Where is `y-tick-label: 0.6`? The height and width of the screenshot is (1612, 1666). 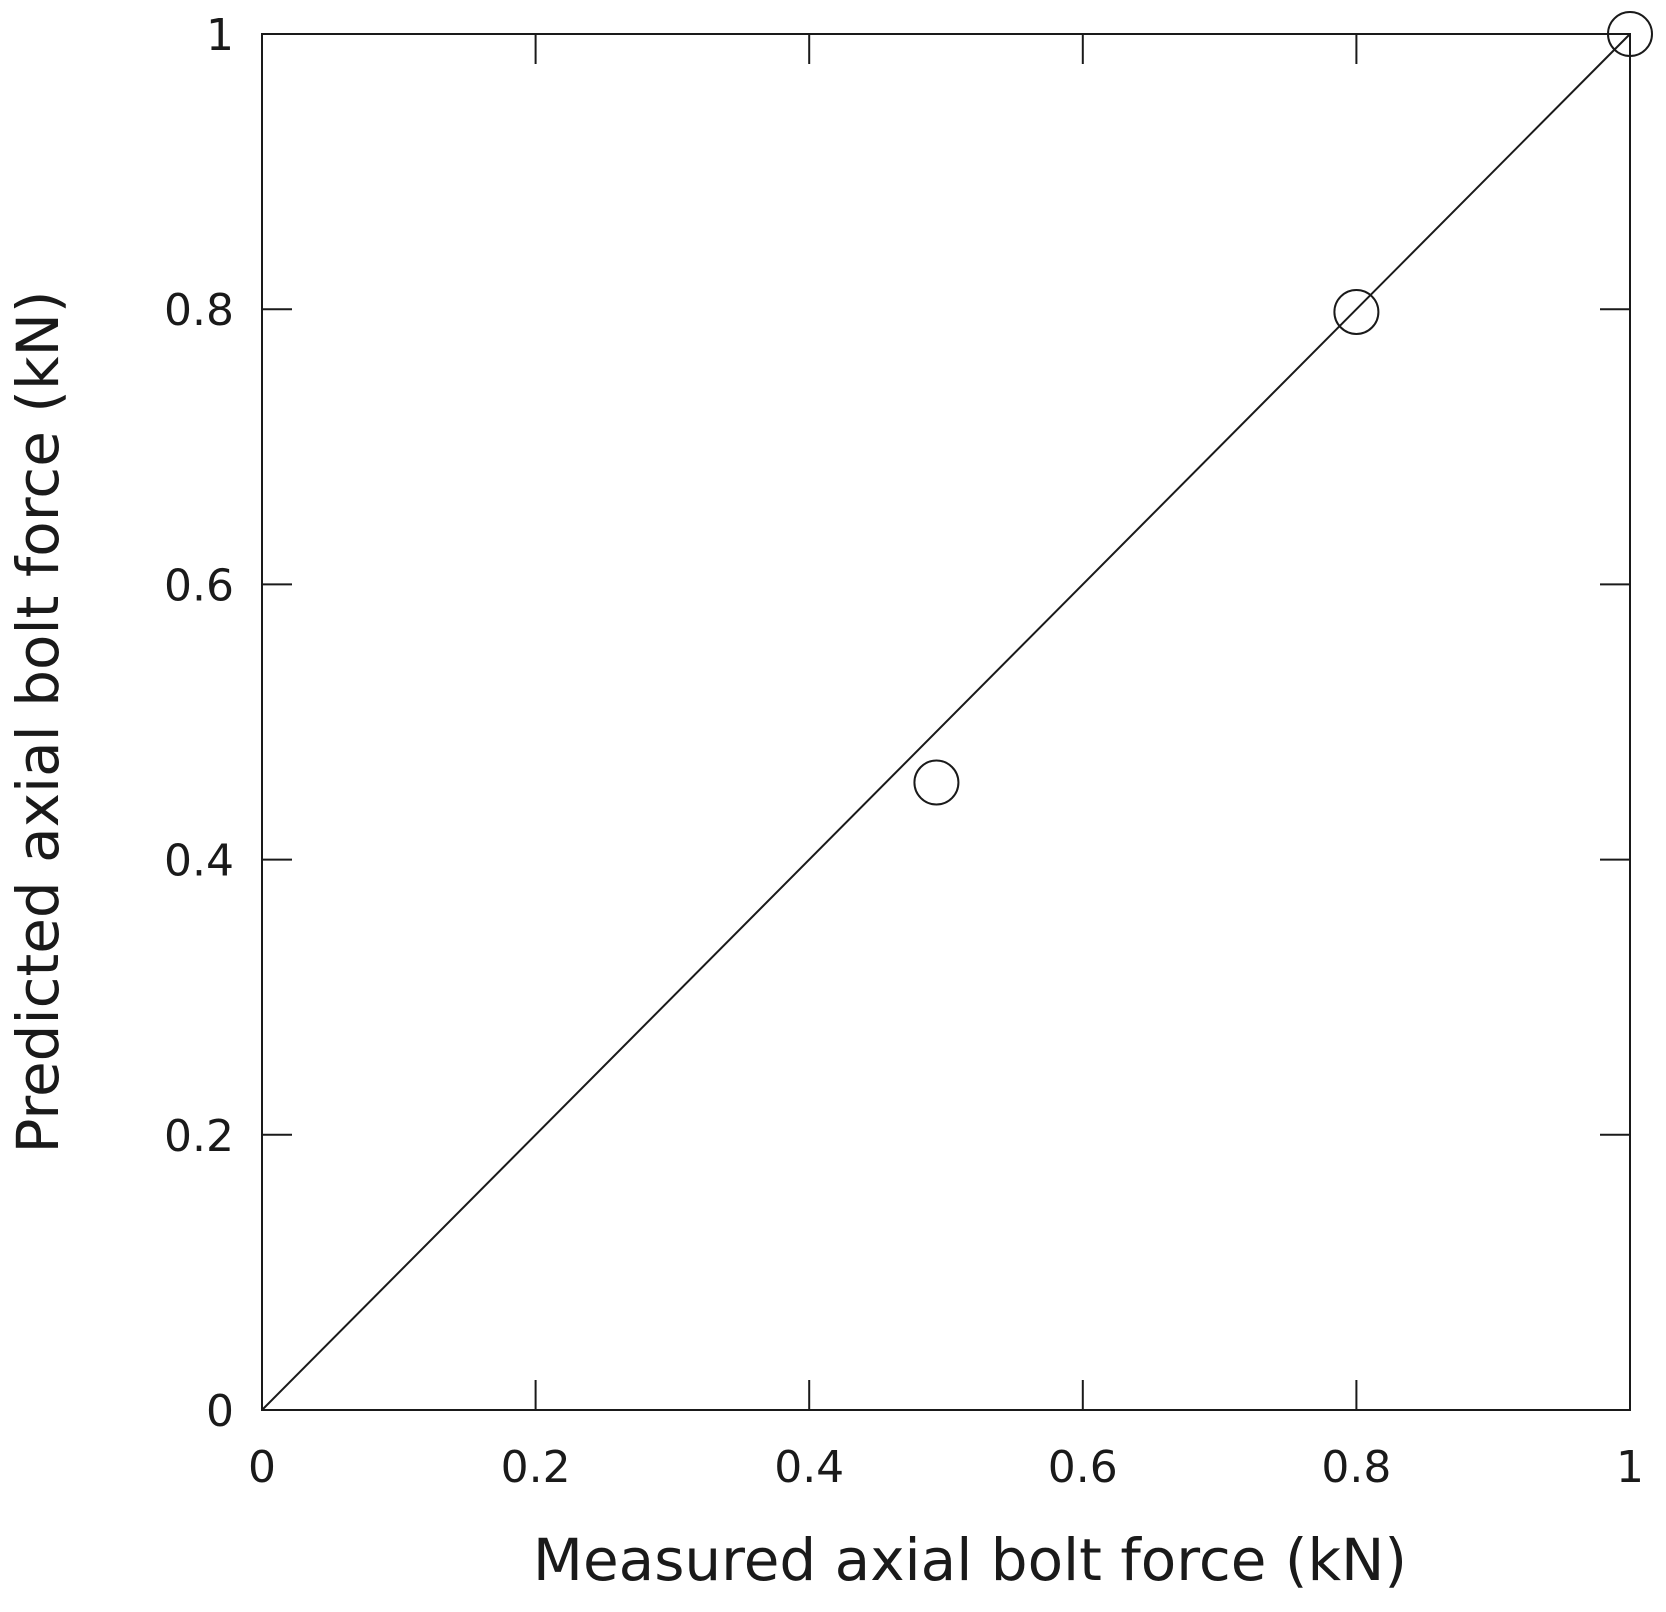 y-tick-label: 0.6 is located at coordinates (199, 585).